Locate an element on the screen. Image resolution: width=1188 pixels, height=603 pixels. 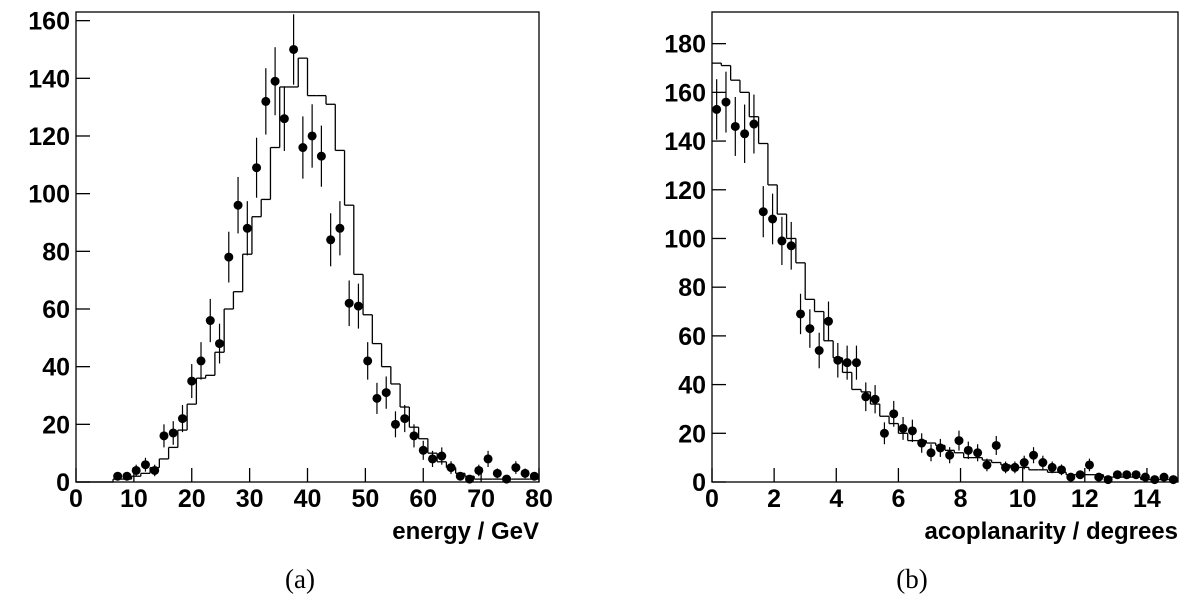
x-tick-label: 14 is located at coordinates (1147, 499).